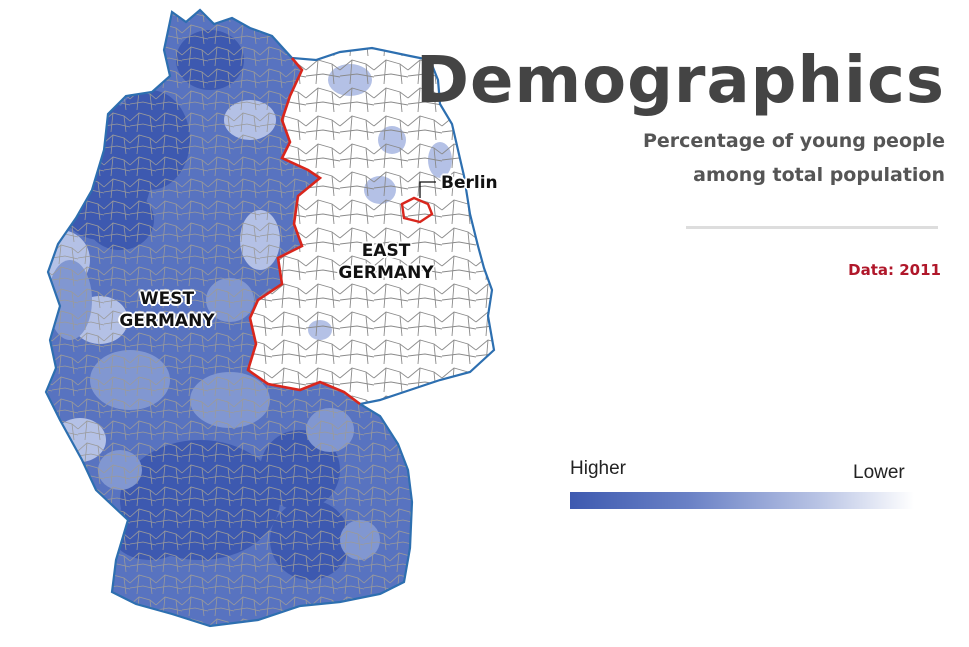 This screenshot has width=969, height=647. What do you see at coordinates (469, 183) in the screenshot?
I see `berlin-label: Berlin` at bounding box center [469, 183].